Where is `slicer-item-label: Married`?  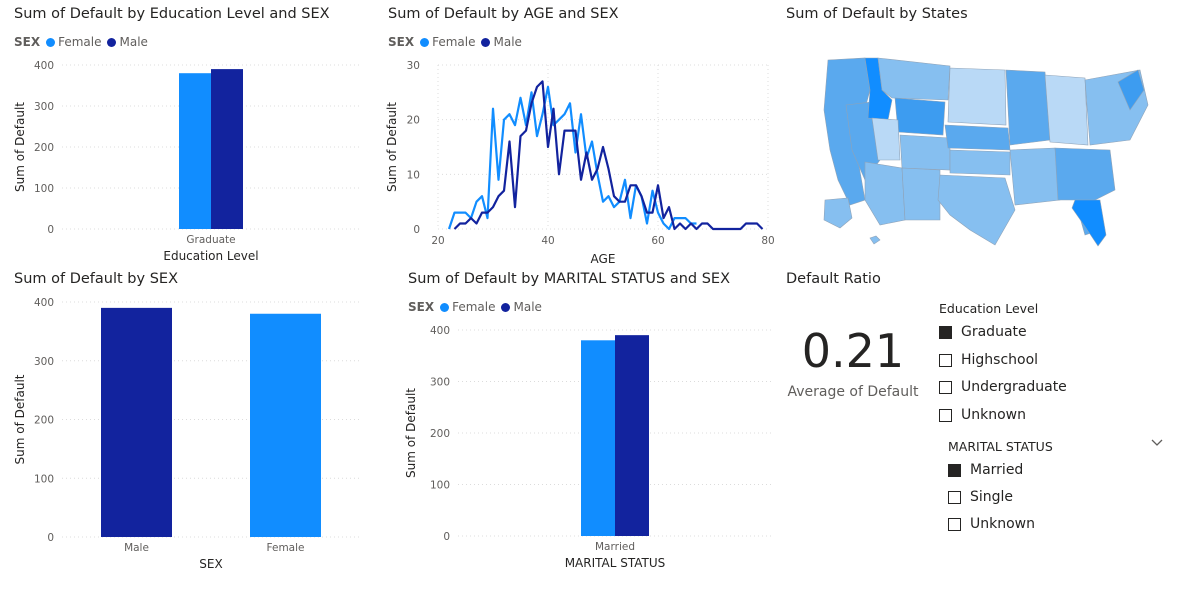
slicer-item-label: Married is located at coordinates (997, 470).